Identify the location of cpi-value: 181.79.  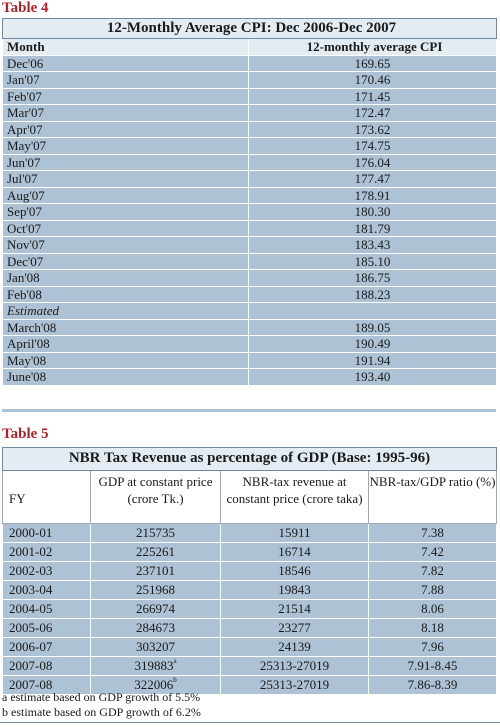
(372, 228).